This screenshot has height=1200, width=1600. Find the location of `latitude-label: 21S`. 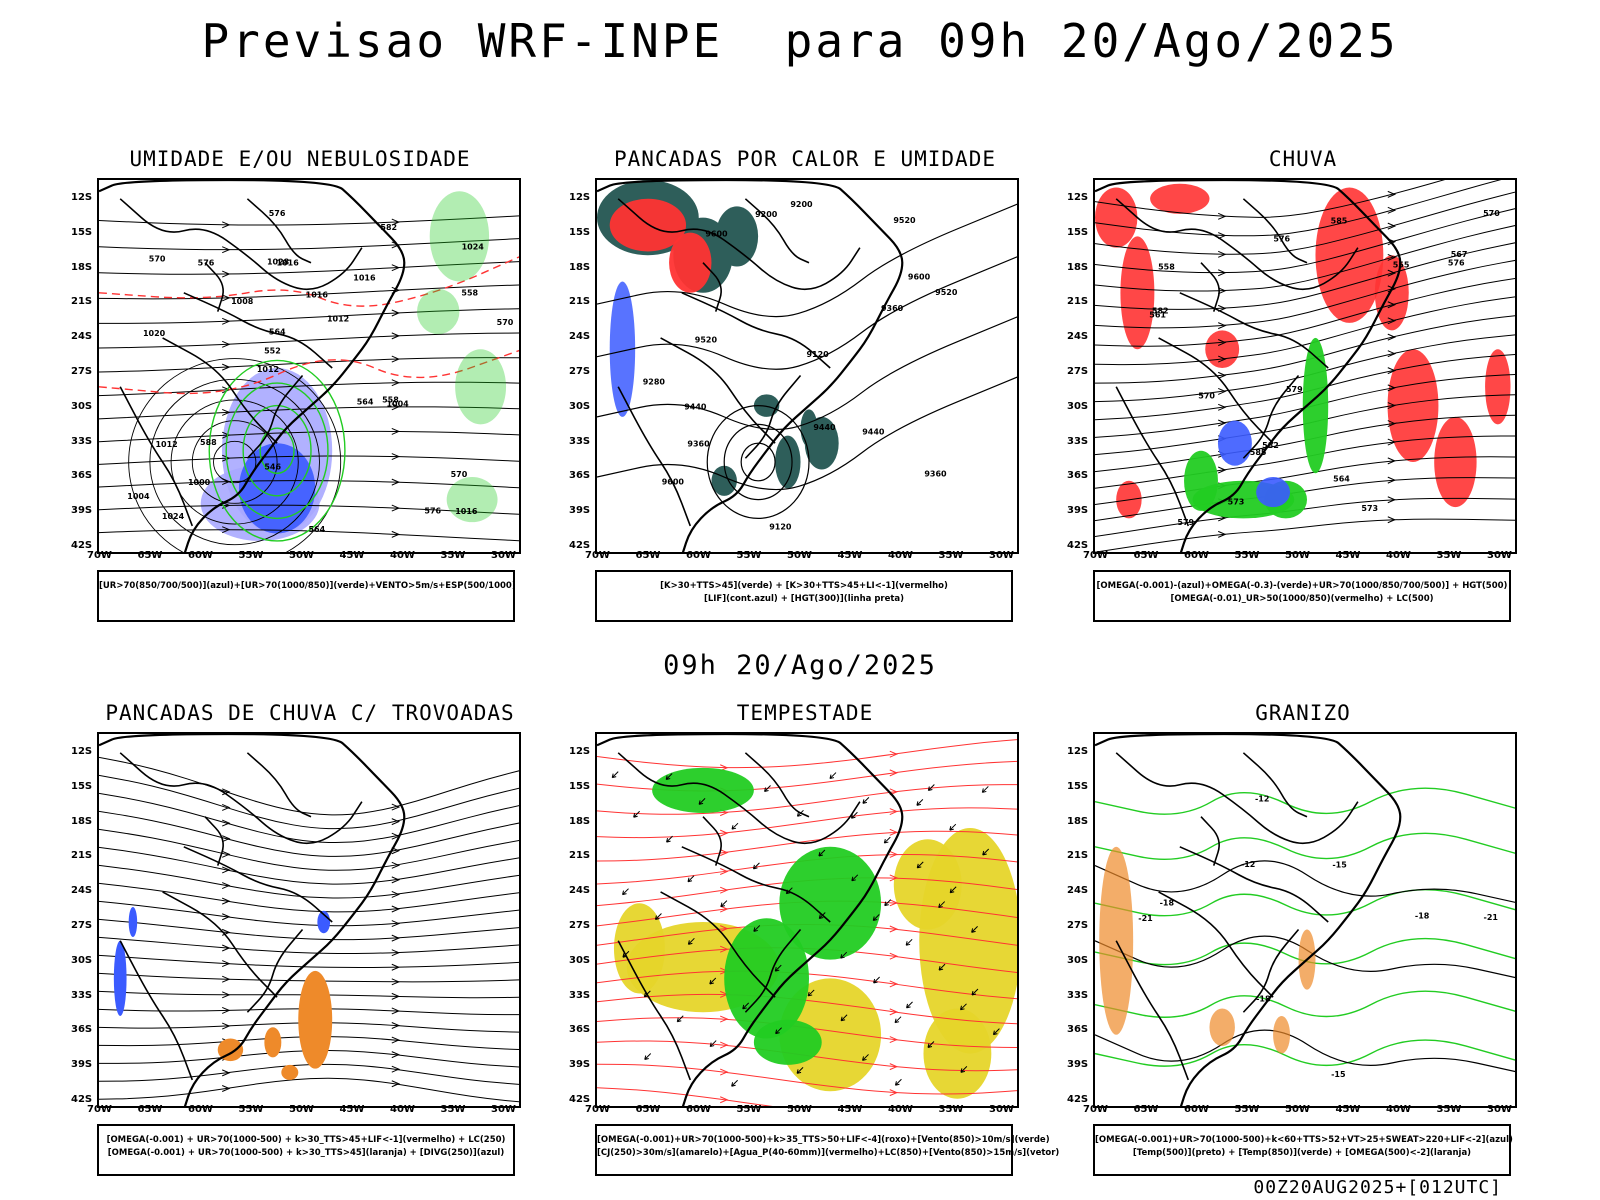

latitude-label: 21S is located at coordinates (1078, 302).